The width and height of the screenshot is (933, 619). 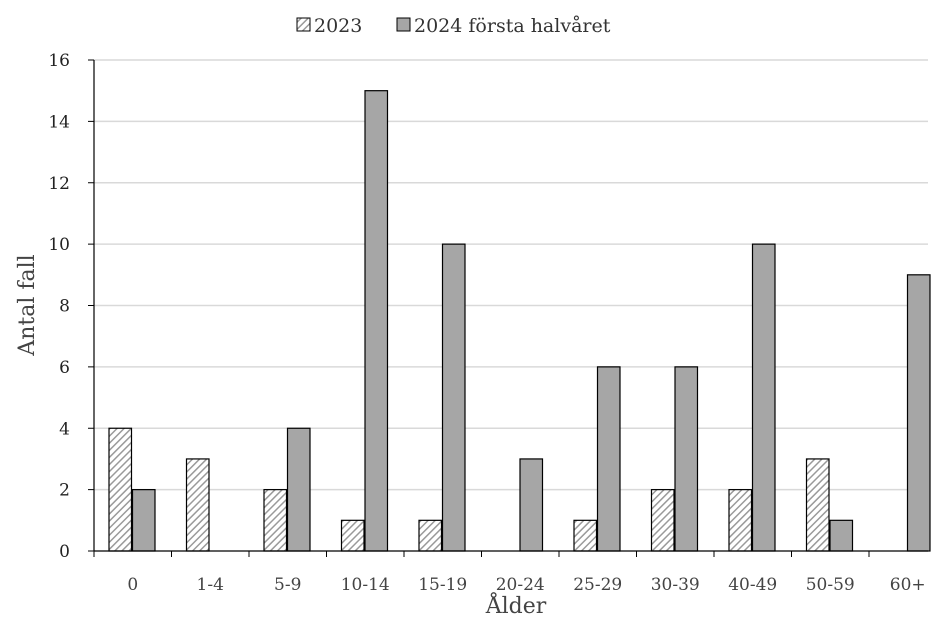 What do you see at coordinates (59, 184) in the screenshot?
I see `y-tick-label: 12` at bounding box center [59, 184].